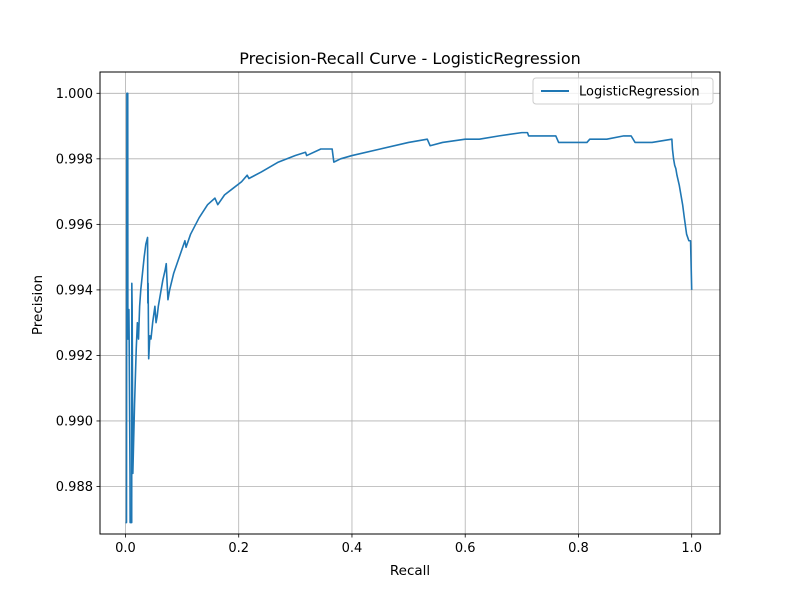 This screenshot has height=600, width=800. What do you see at coordinates (74, 94) in the screenshot?
I see `y-tick-label: 1.000` at bounding box center [74, 94].